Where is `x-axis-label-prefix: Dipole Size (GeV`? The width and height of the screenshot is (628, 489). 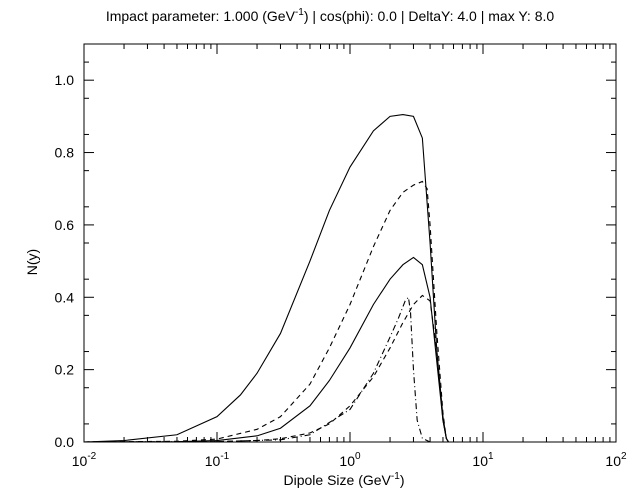
x-axis-label-prefix: Dipole Size (GeV is located at coordinates (338, 480).